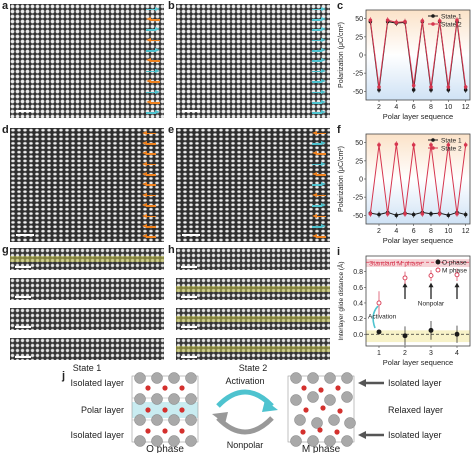 Image resolution: width=474 pixels, height=453 pixels. Describe the element at coordinates (448, 231) in the screenshot. I see `x-tick-label: 10` at that location.